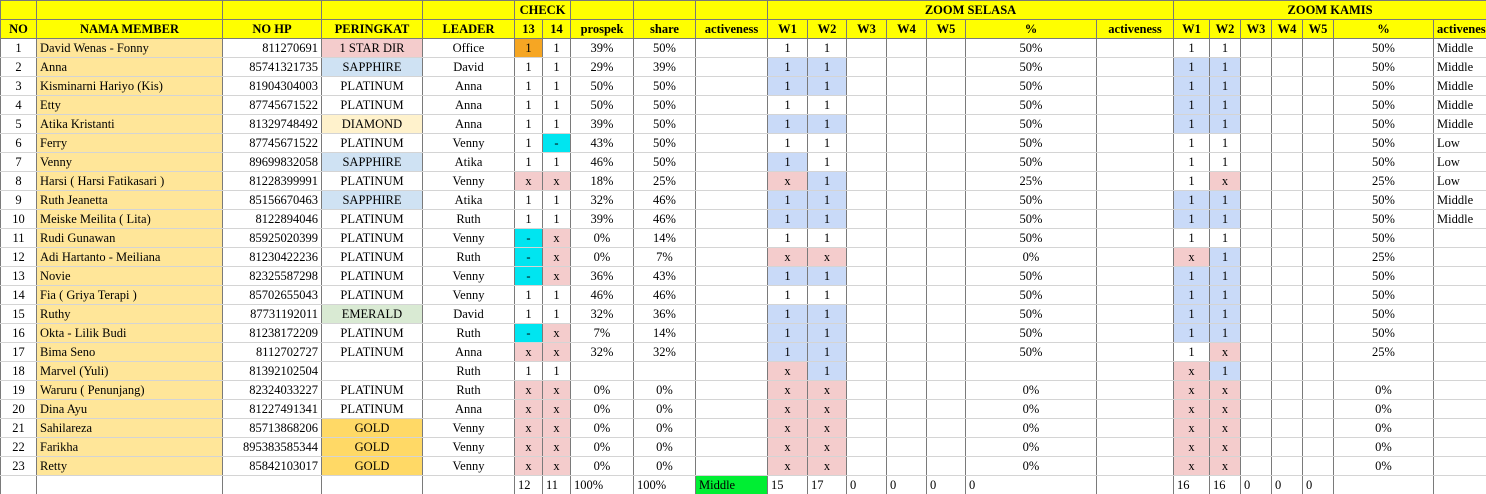  What do you see at coordinates (1135, 29) in the screenshot?
I see `col-header-selasa-activeness: activeness` at bounding box center [1135, 29].